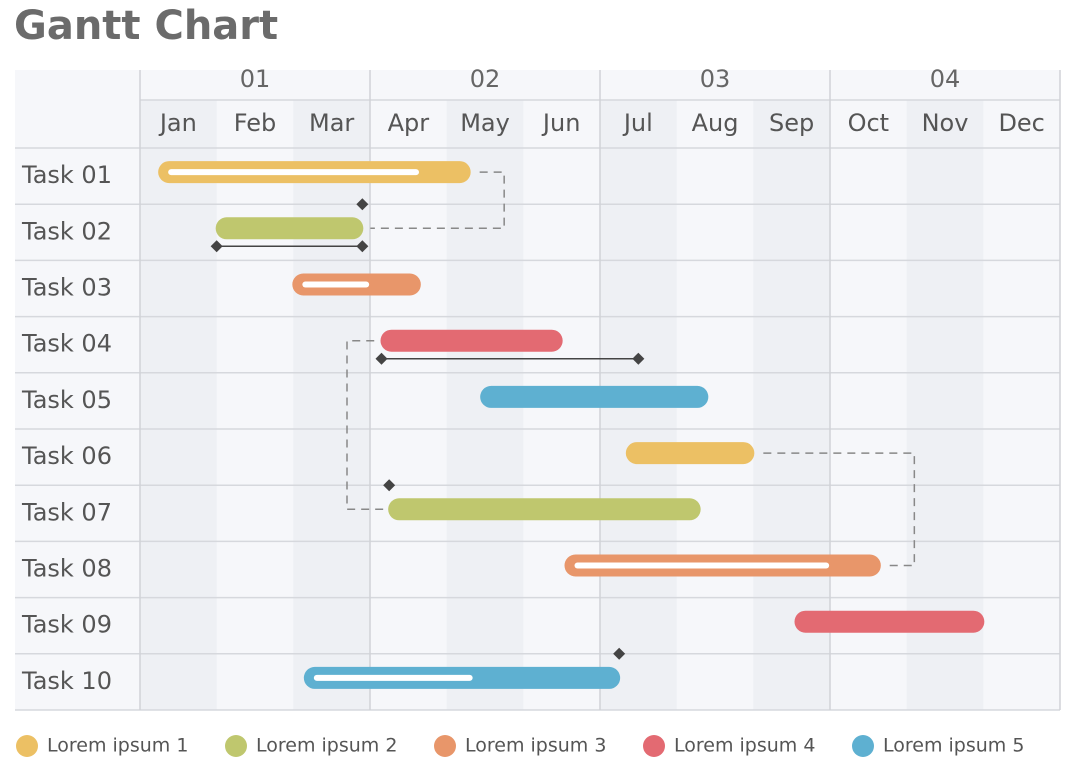 The height and width of the screenshot is (768, 1072). What do you see at coordinates (66, 512) in the screenshot?
I see `task-label: Task 07` at bounding box center [66, 512].